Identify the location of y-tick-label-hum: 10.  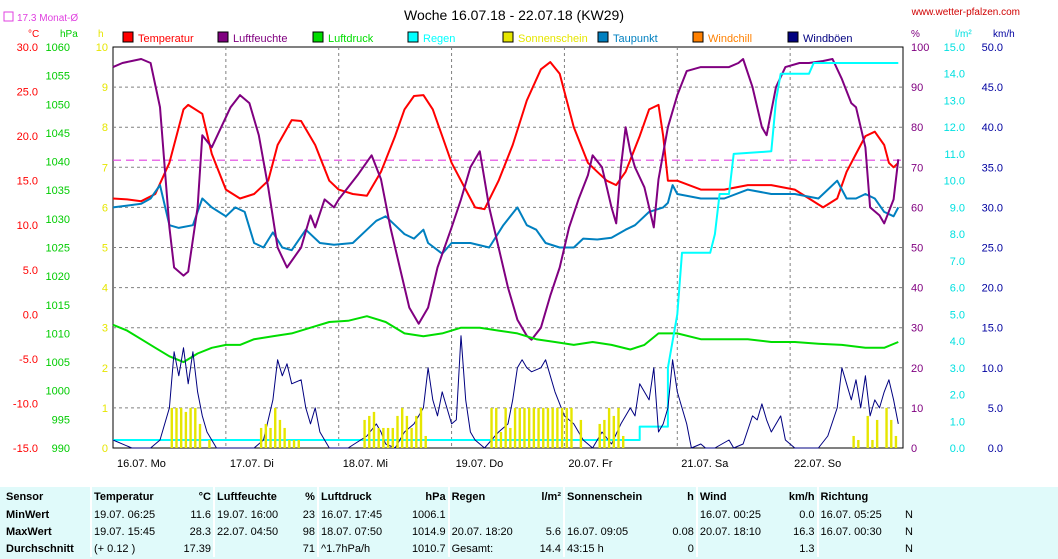
(917, 409).